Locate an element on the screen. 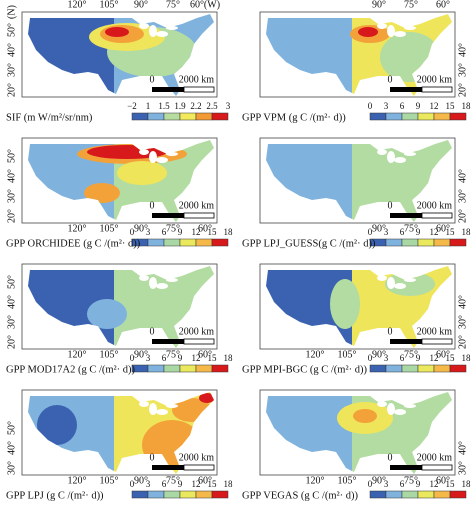  colorbar-tick-label: 15 is located at coordinates (451, 232).